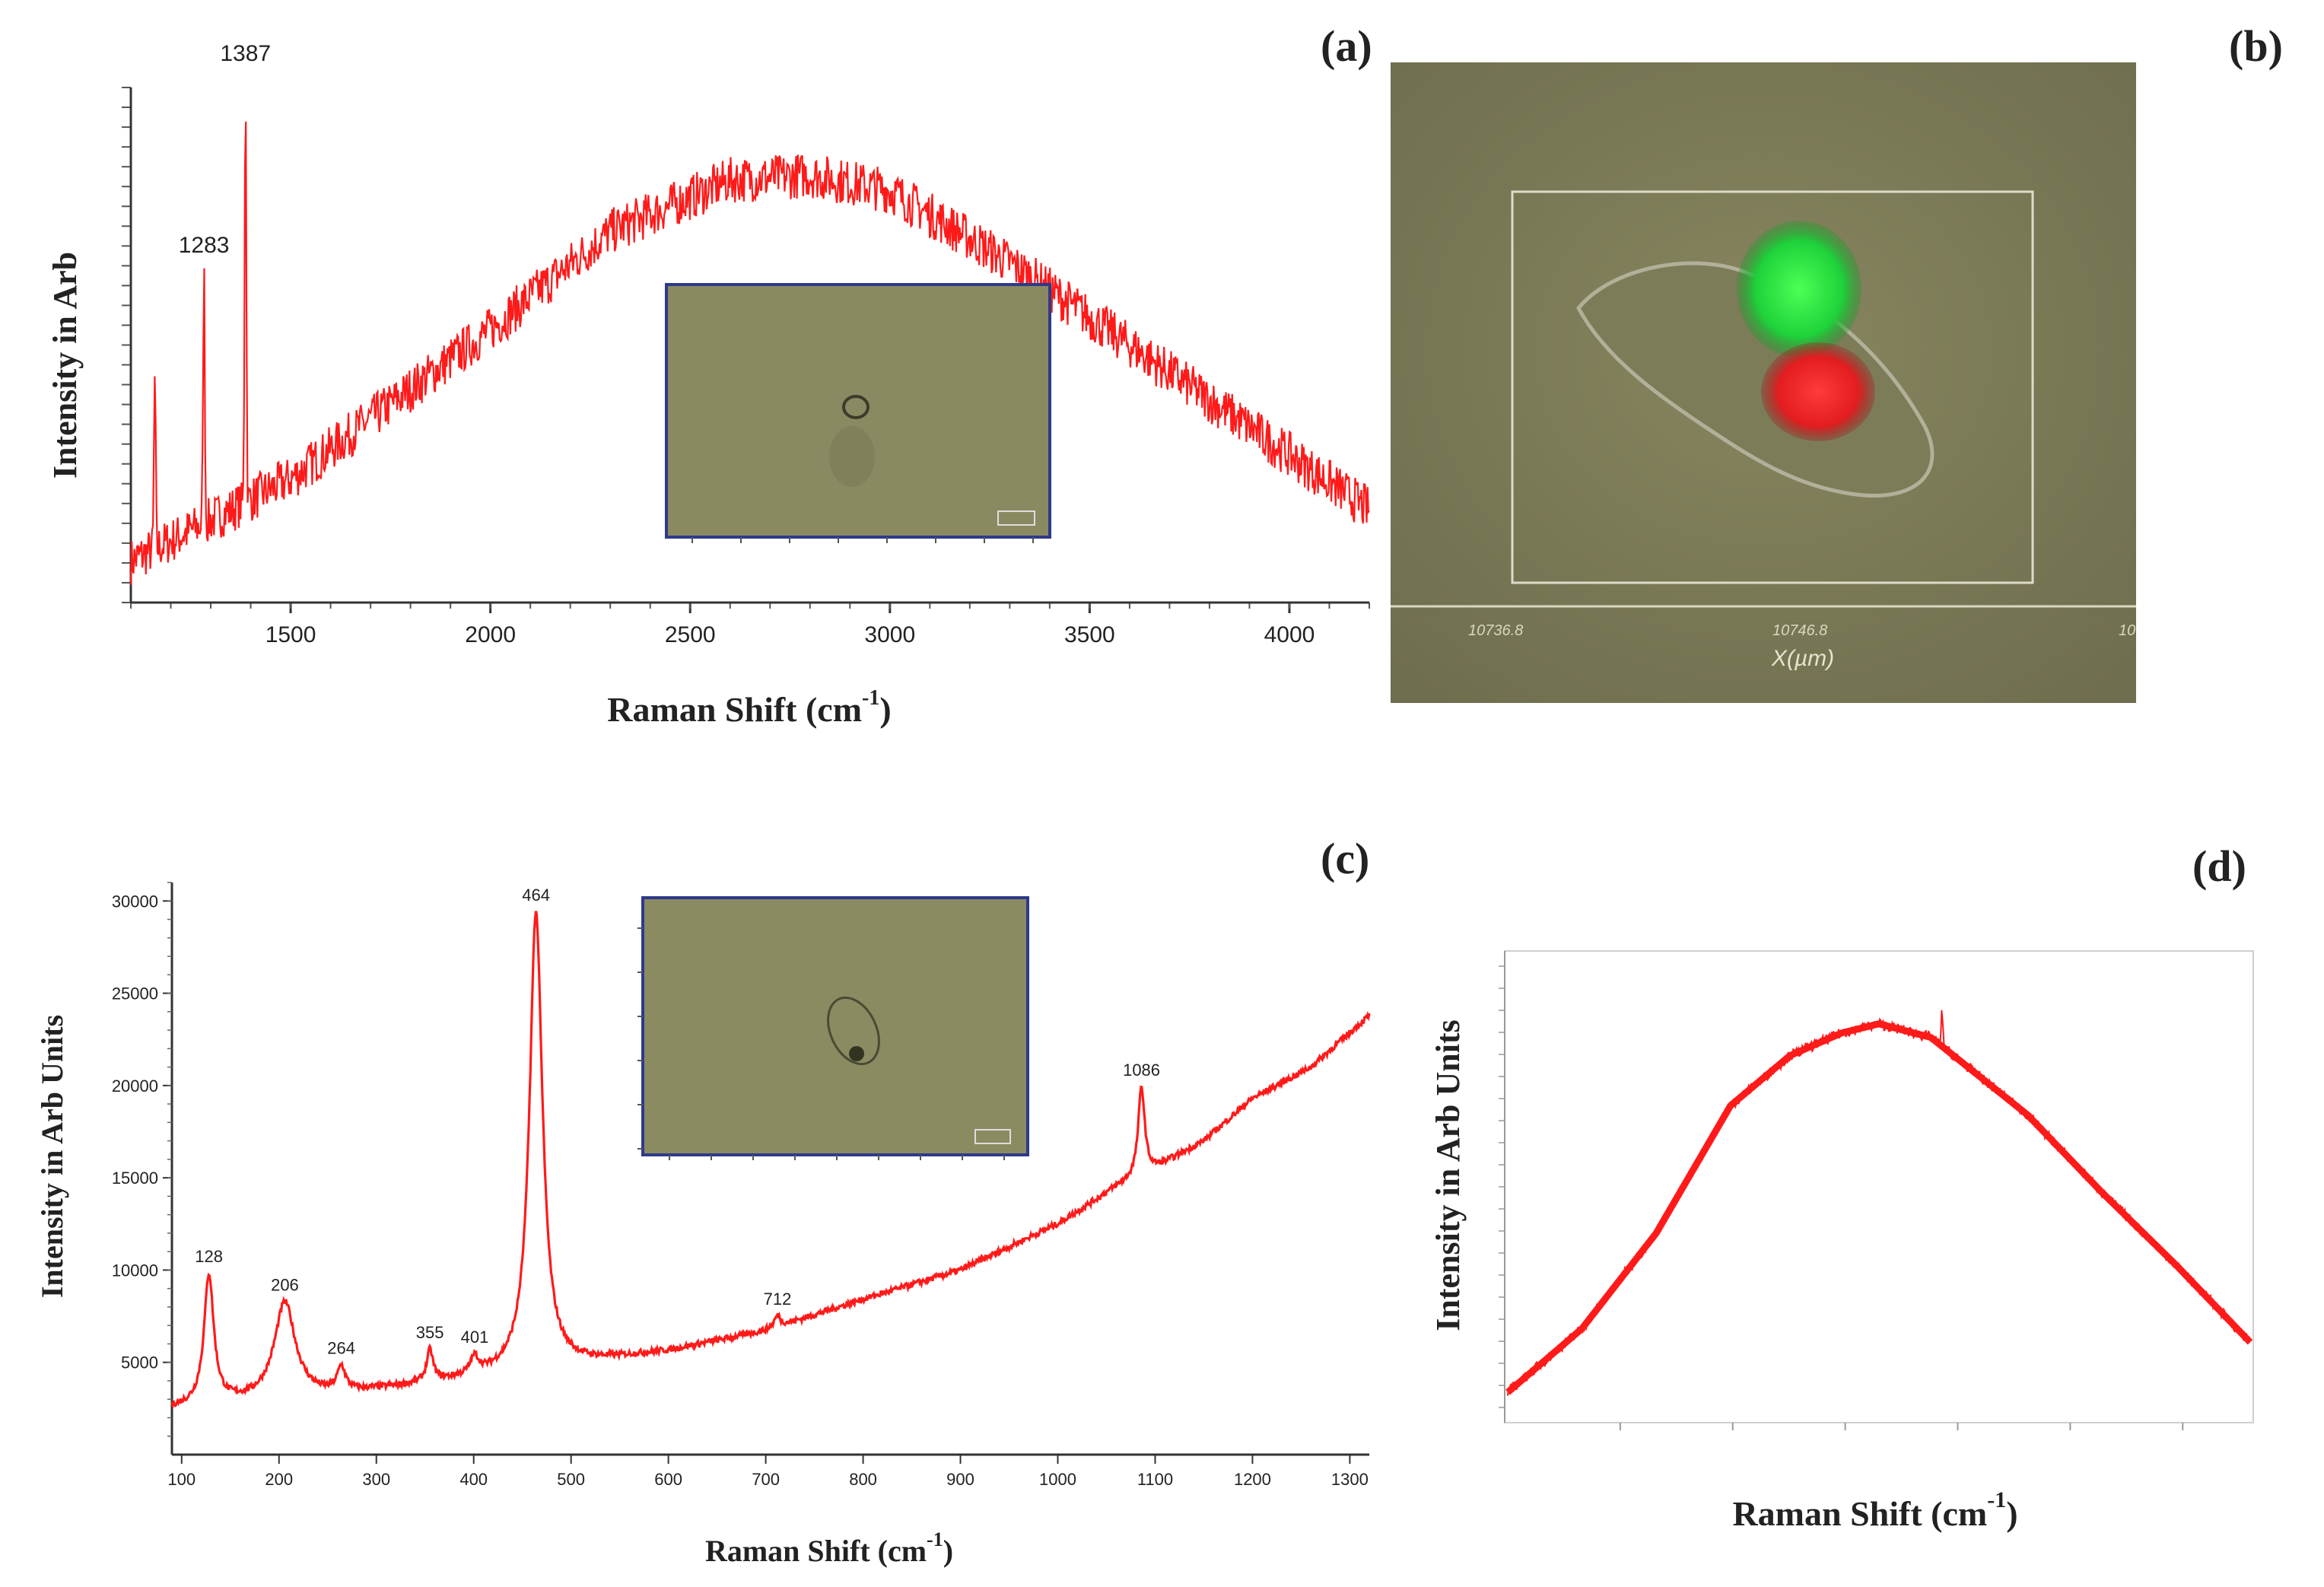  Describe the element at coordinates (474, 1479) in the screenshot. I see `panel-c-xtick-label: 400` at that location.